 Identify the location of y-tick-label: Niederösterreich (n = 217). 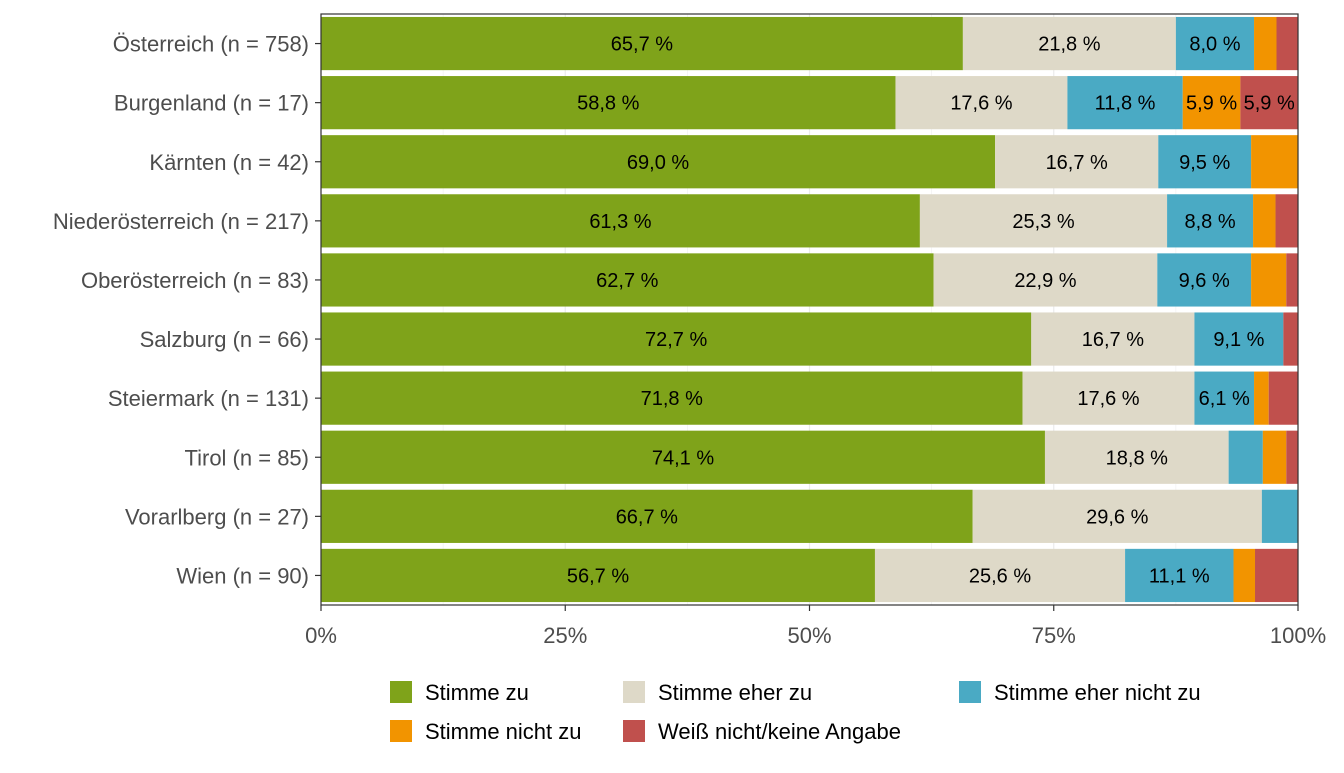
(181, 221).